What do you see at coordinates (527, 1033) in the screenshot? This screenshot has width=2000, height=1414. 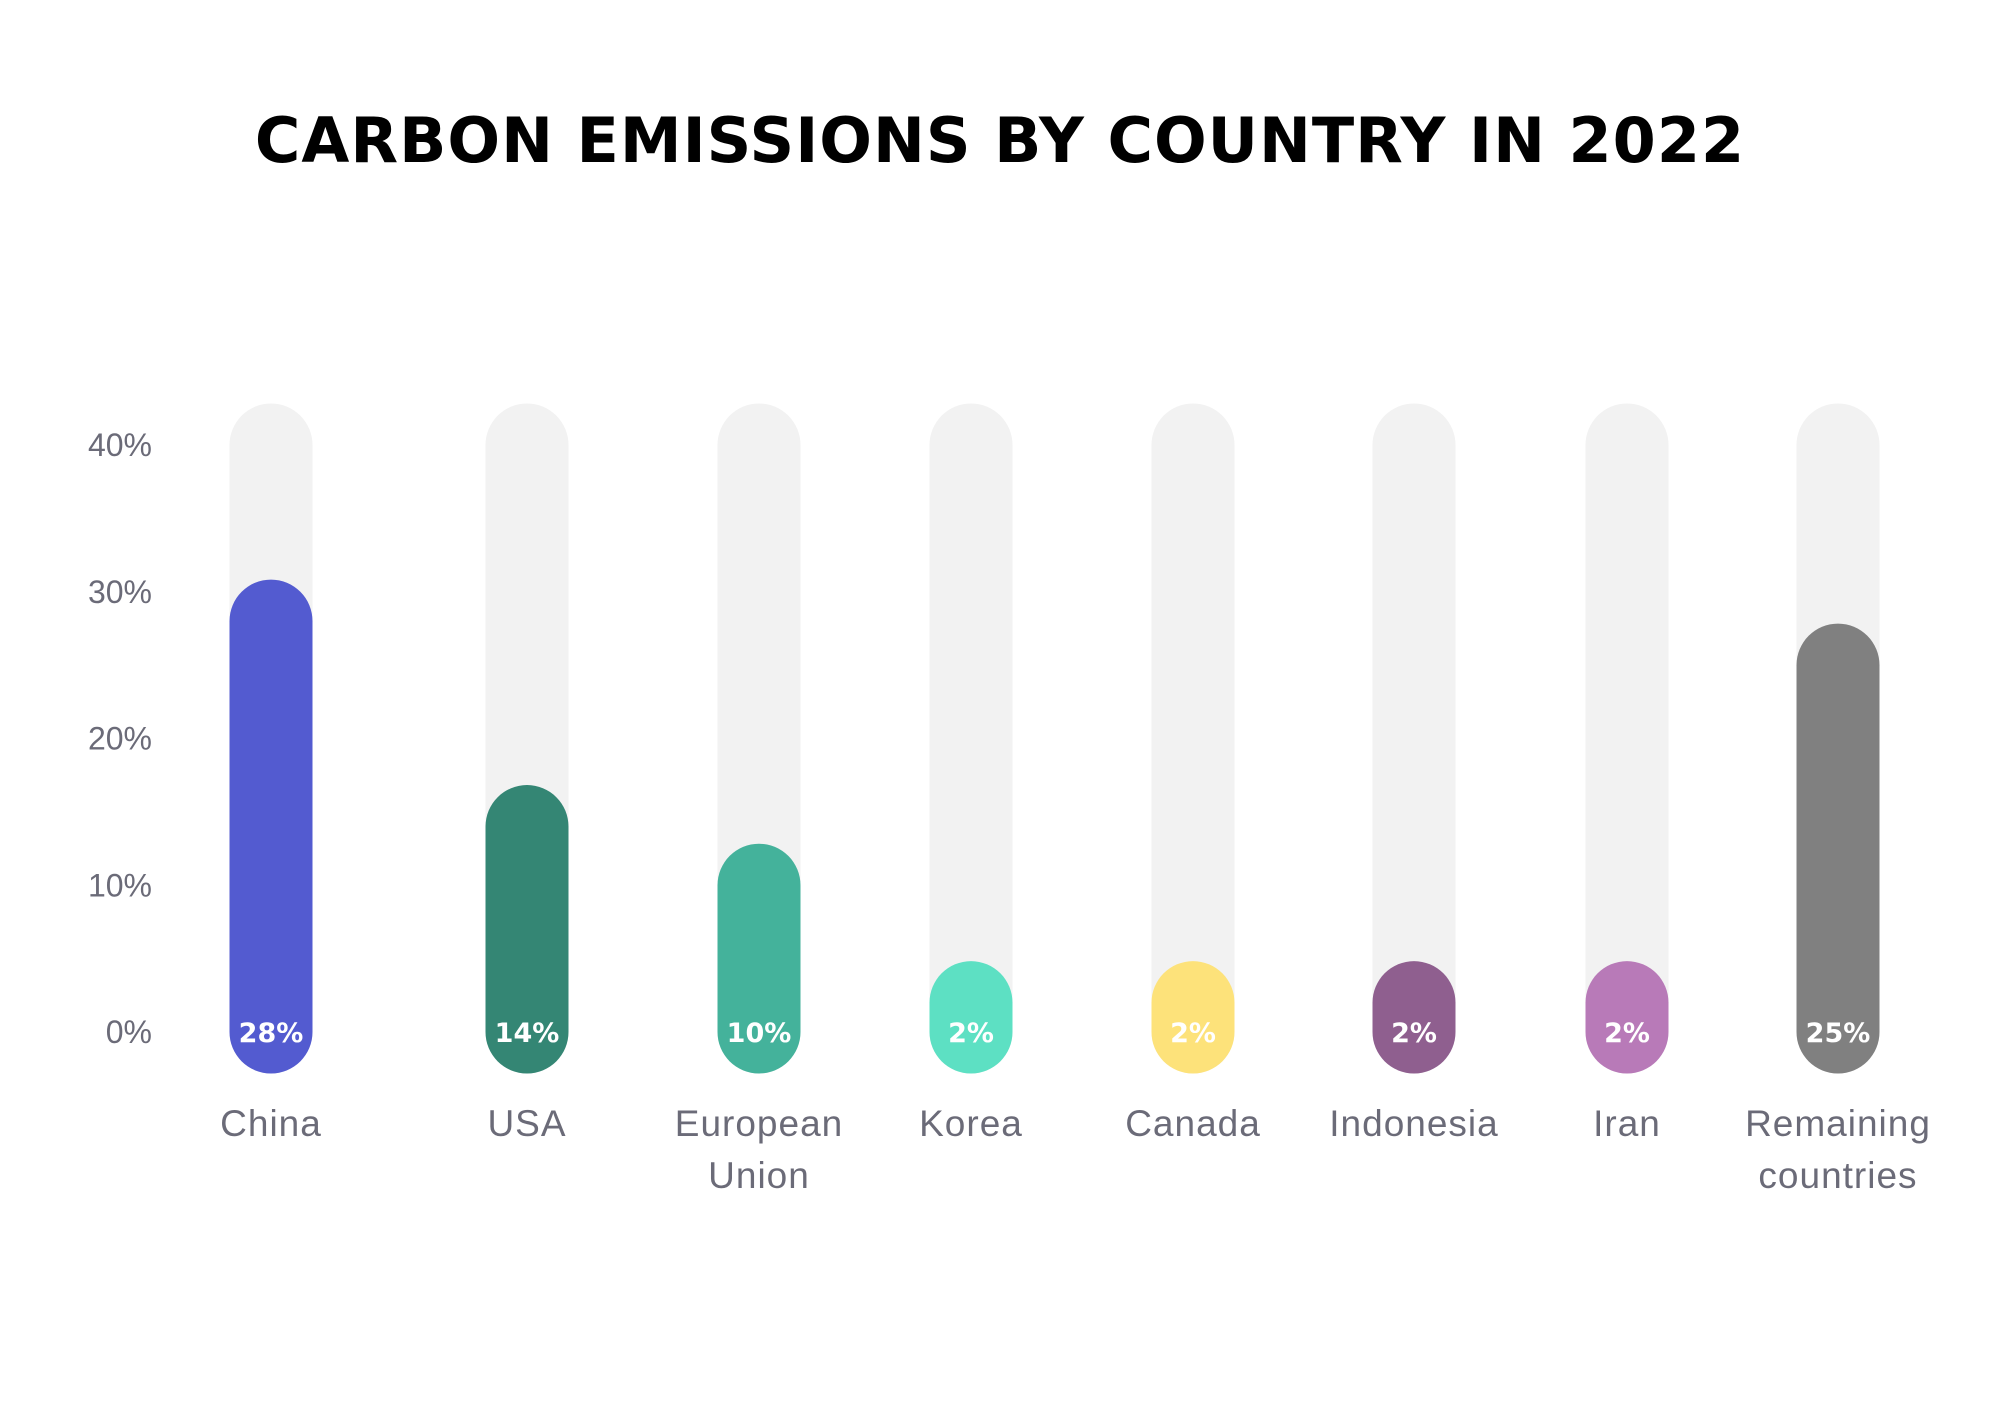 I see `bar-value-label: 14%` at bounding box center [527, 1033].